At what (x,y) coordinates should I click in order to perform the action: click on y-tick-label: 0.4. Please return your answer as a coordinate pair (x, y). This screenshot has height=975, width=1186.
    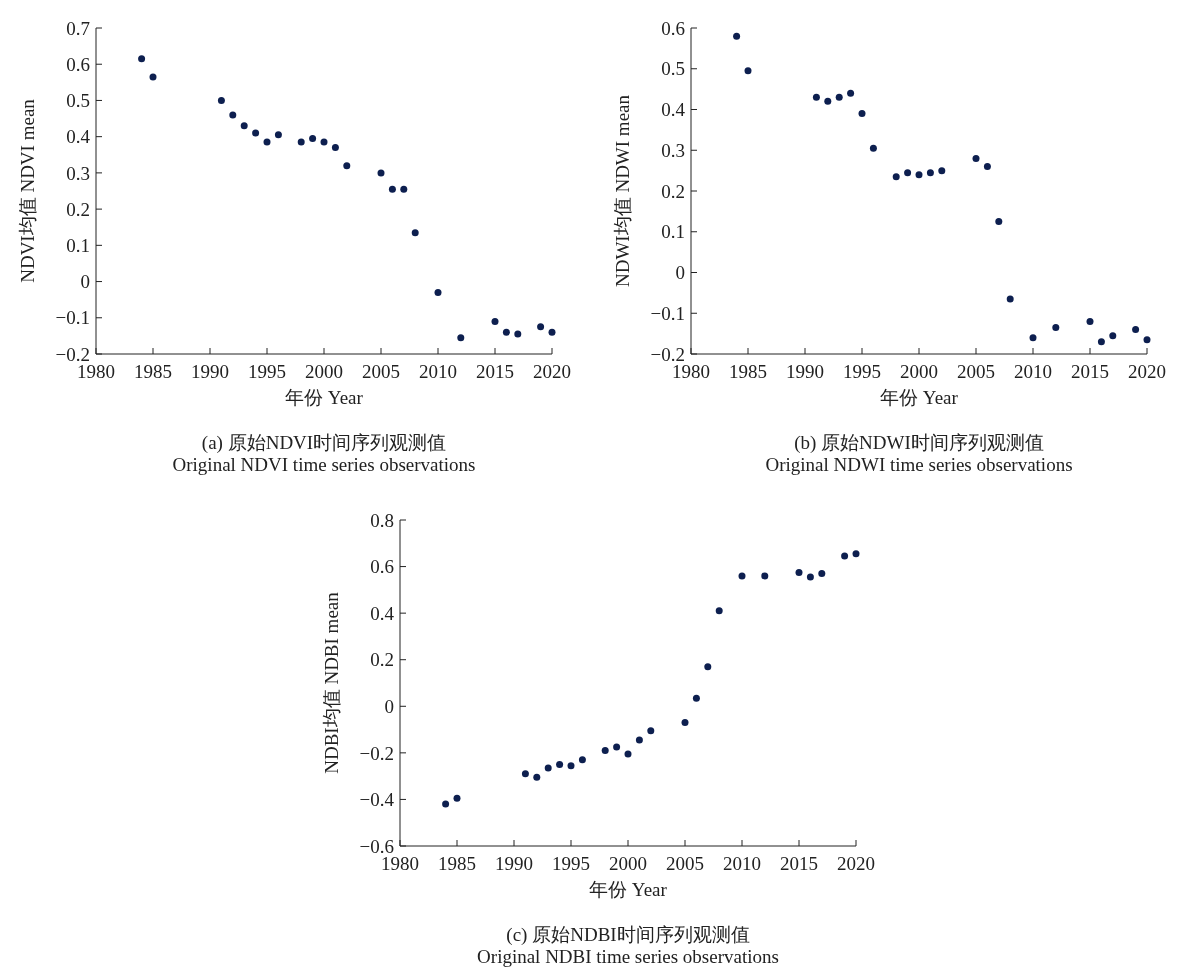
    Looking at the image, I should click on (78, 137).